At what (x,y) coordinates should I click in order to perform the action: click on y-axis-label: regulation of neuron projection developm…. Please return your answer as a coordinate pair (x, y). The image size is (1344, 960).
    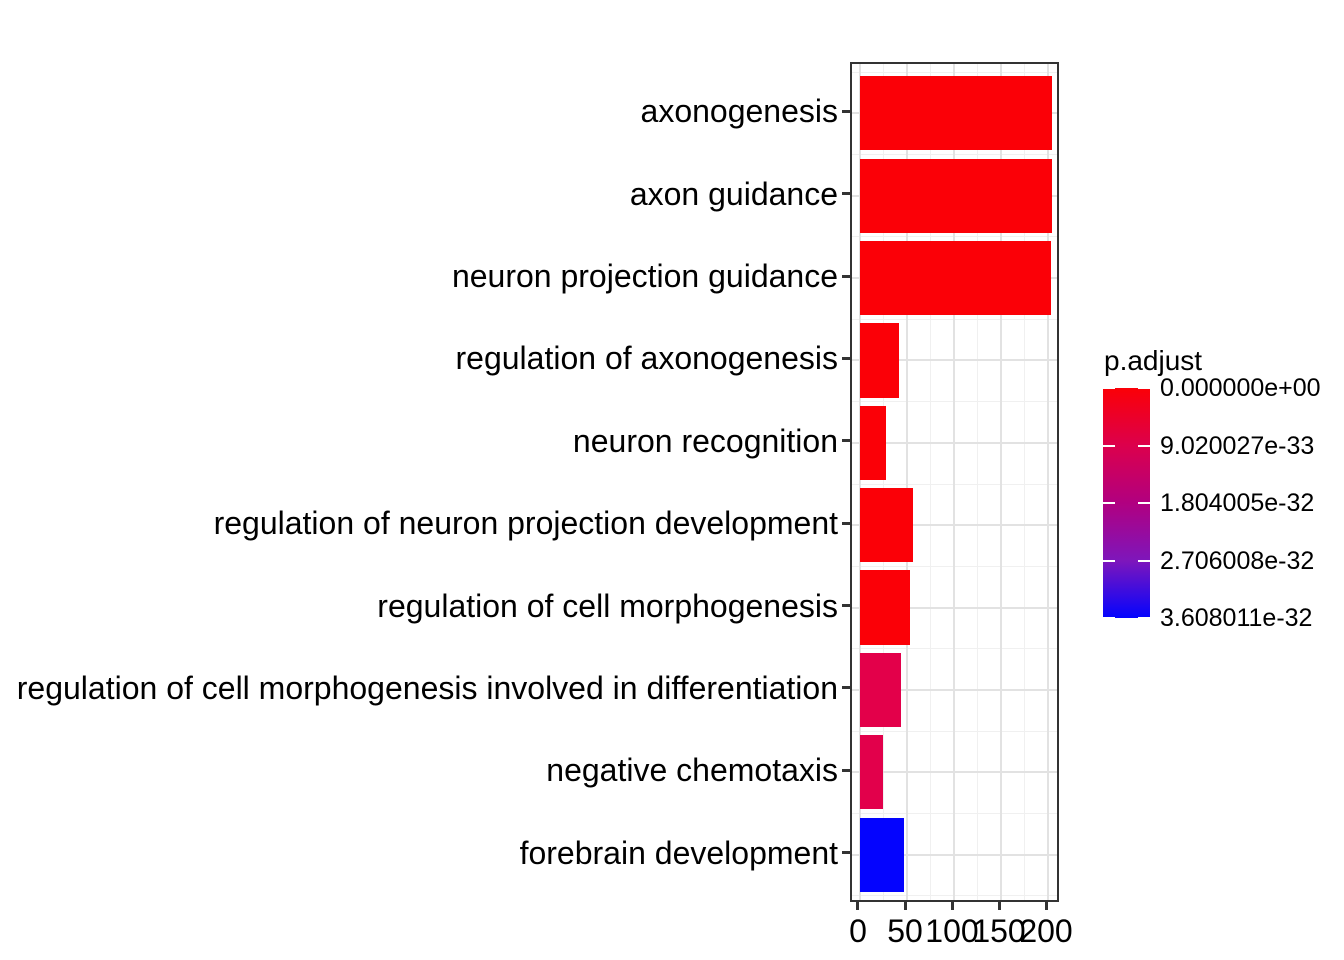
    Looking at the image, I should click on (525, 523).